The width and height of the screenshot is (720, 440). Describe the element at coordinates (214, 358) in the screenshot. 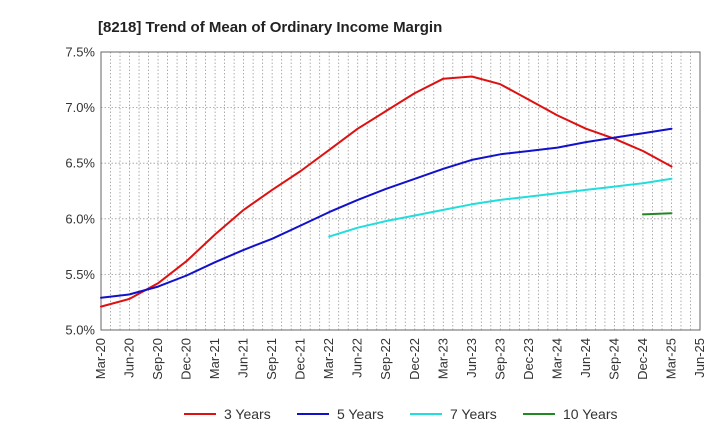

I see `x-tick-label: Mar-21` at that location.